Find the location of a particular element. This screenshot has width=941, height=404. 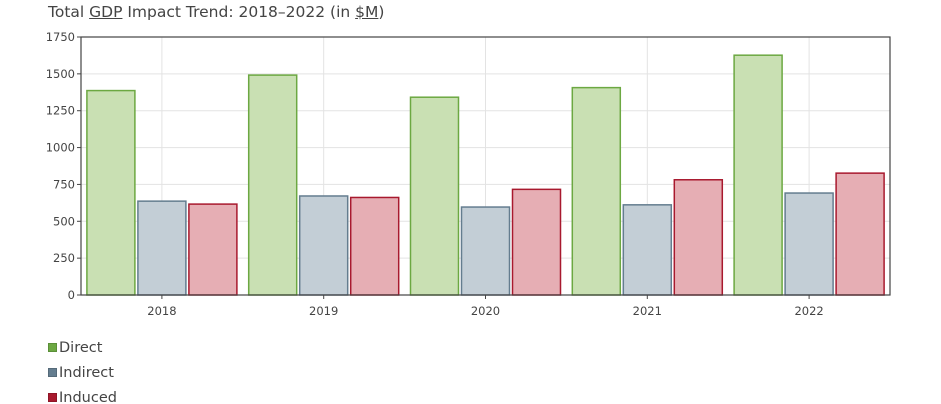

chart-title-part: $M is located at coordinates (367, 12).